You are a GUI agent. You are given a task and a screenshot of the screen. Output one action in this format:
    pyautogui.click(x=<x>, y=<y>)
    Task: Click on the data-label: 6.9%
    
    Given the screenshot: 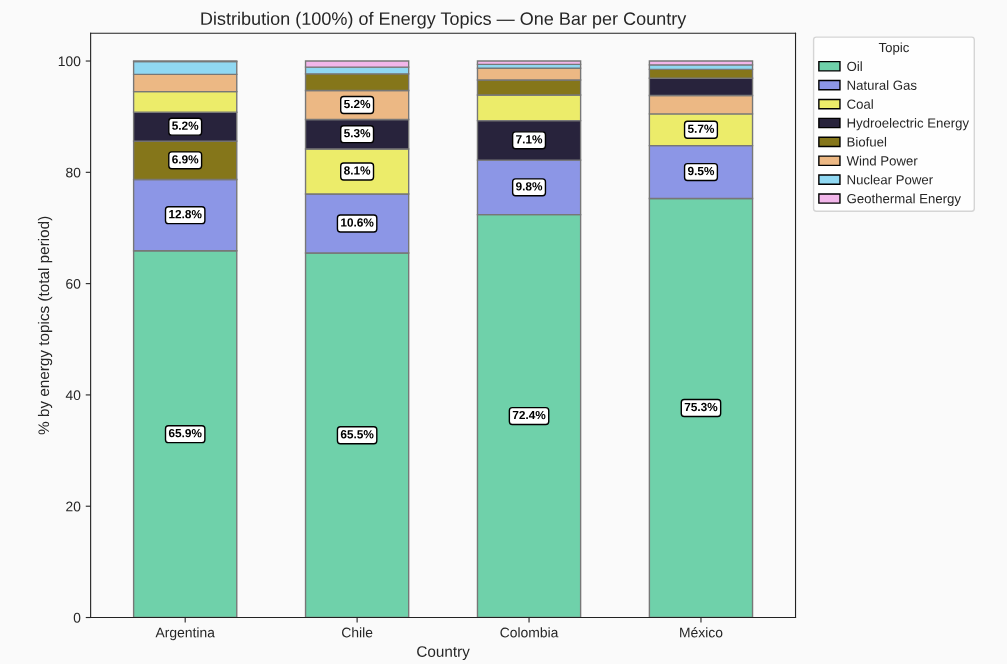 What is the action you would take?
    pyautogui.click(x=185, y=159)
    